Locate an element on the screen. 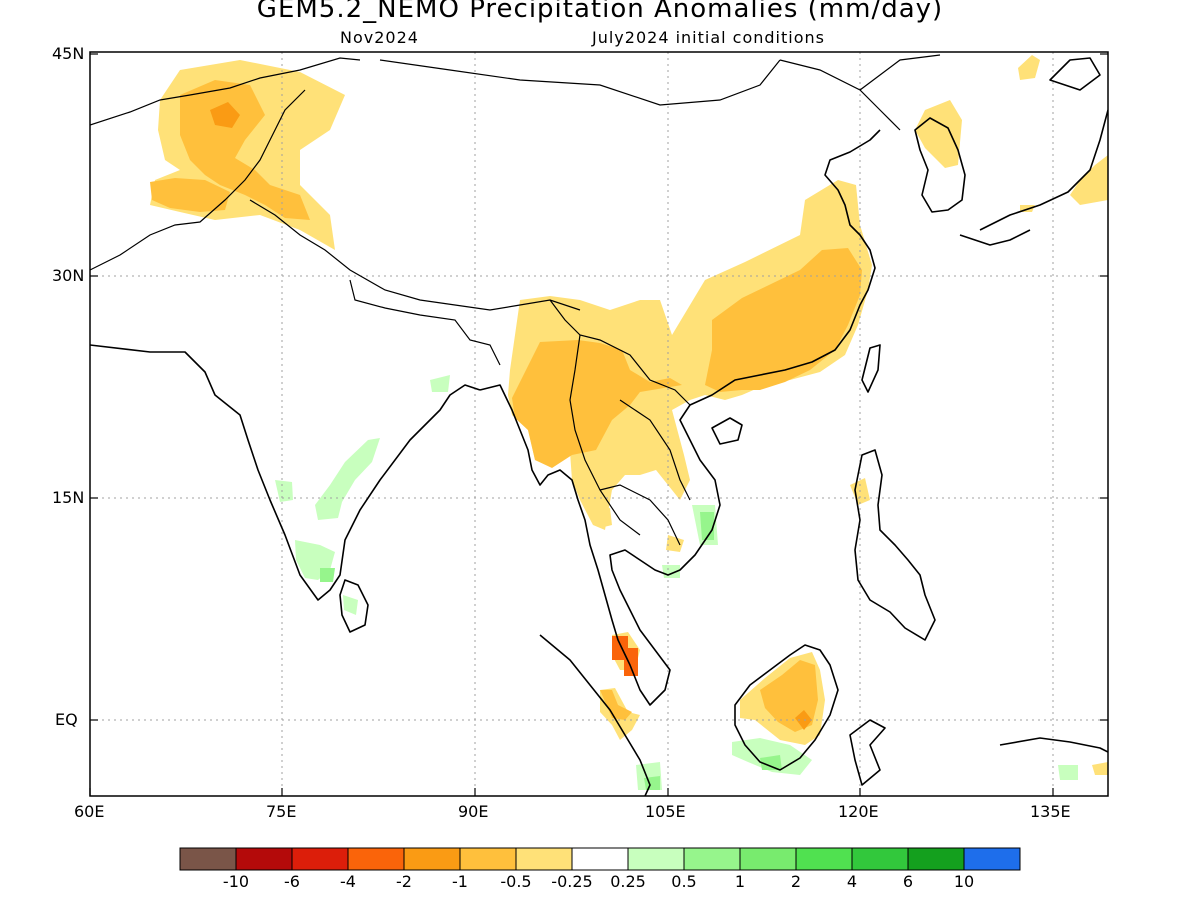 The height and width of the screenshot is (900, 1200). wet-anomaly-moderate is located at coordinates (551, 651).